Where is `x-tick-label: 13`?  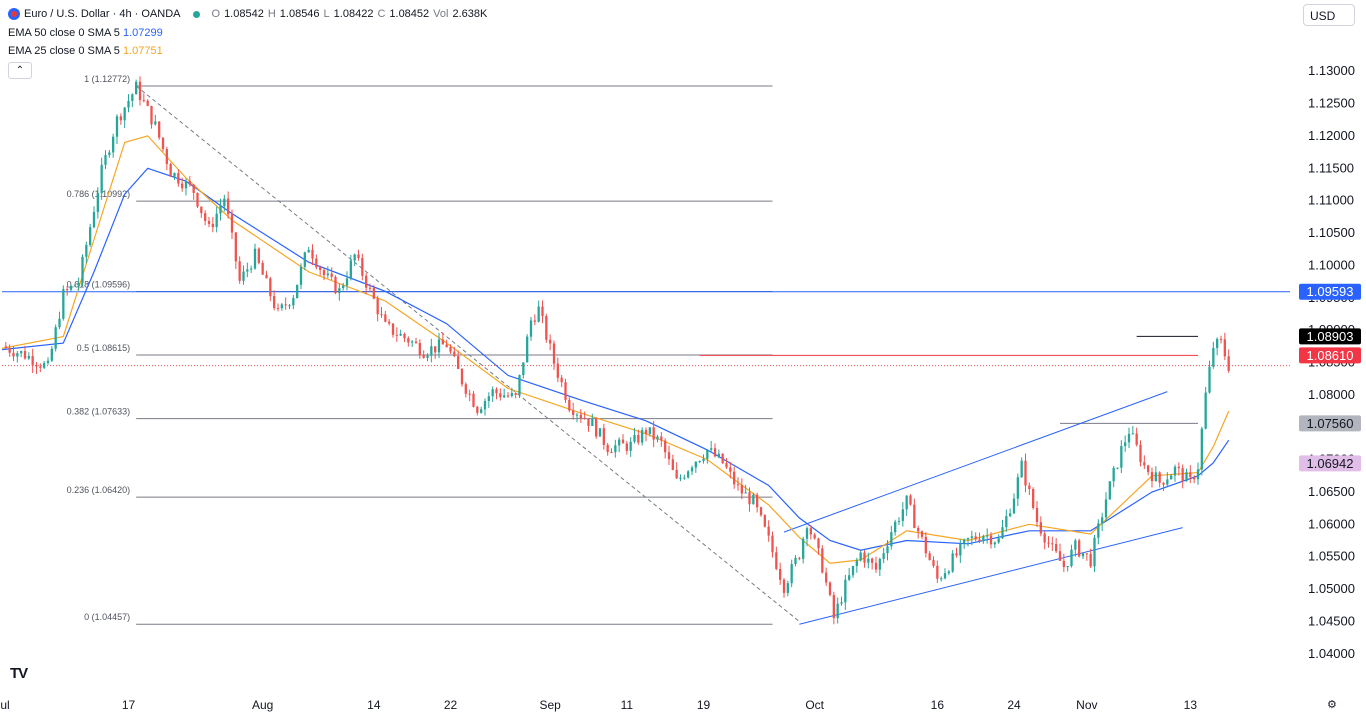
x-tick-label: 13 is located at coordinates (1191, 705).